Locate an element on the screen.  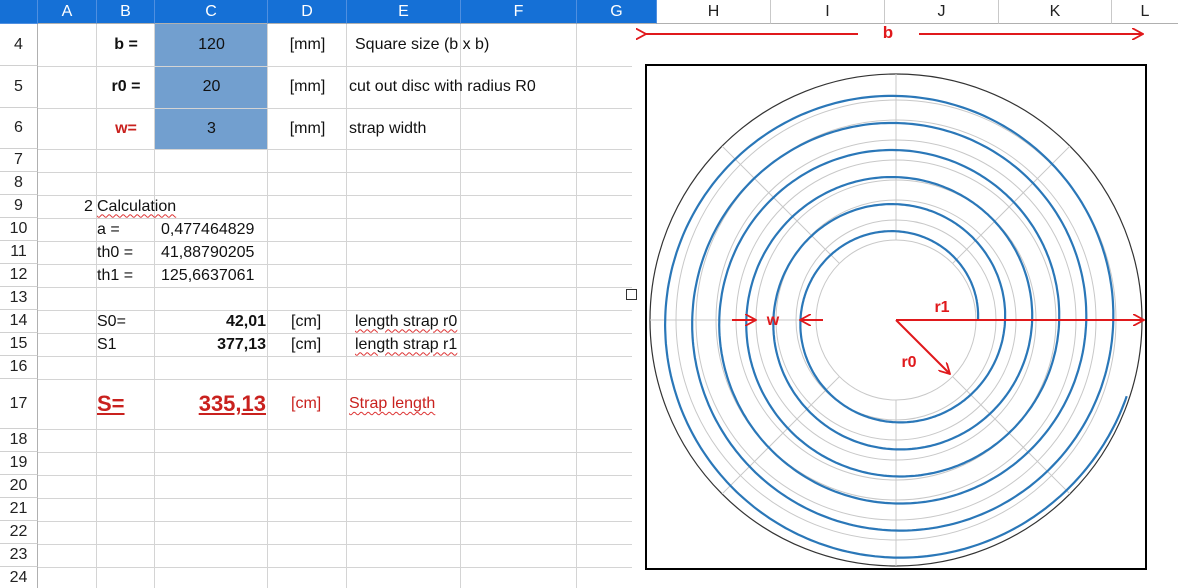
label-w: w= is located at coordinates (126, 128).